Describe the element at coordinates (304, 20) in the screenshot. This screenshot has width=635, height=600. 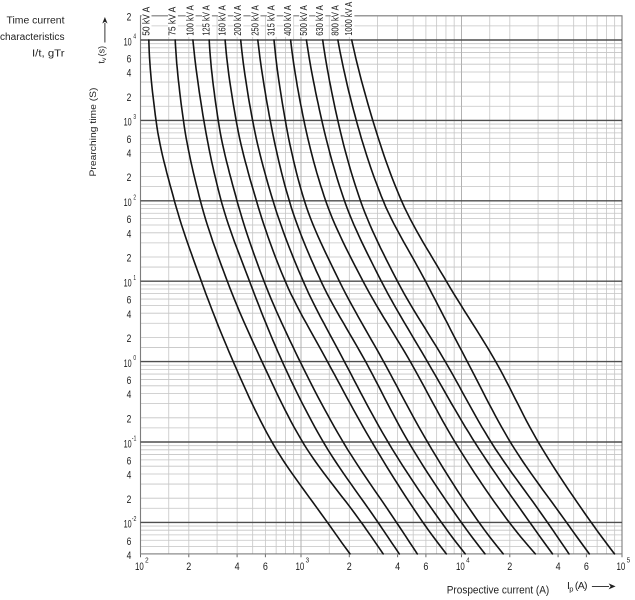
I see `svg-text: 500 kV A` at that location.